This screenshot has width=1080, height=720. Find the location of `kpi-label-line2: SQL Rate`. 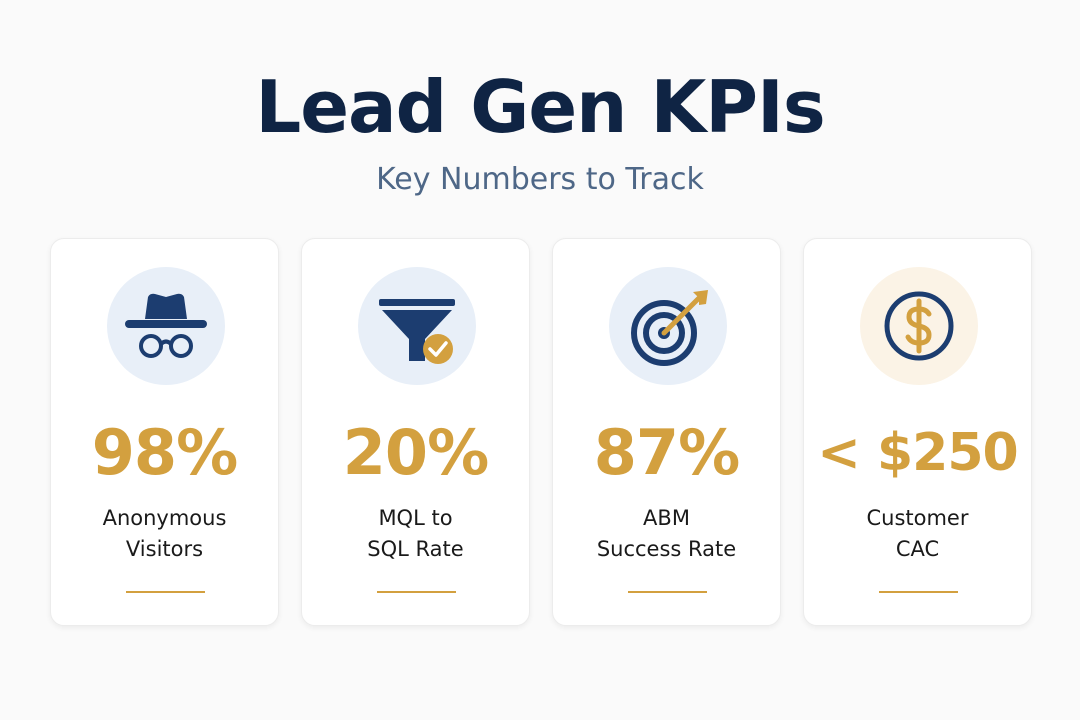

kpi-label-line2: SQL Rate is located at coordinates (415, 549).